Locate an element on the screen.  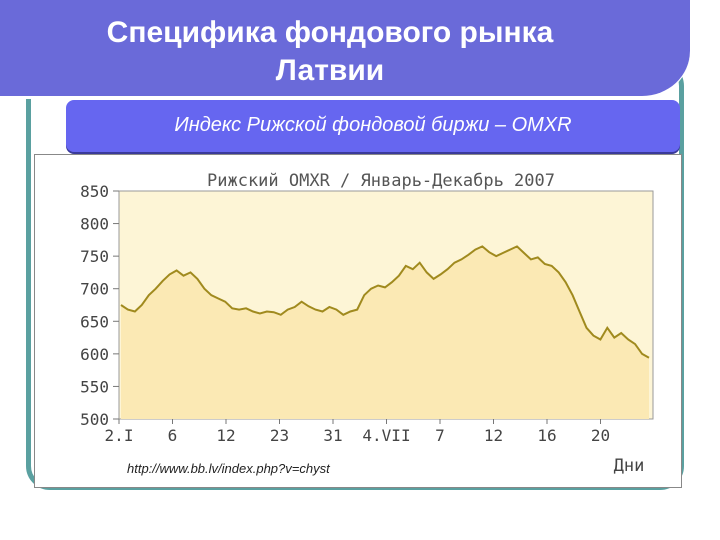
y-tick-label: 600 is located at coordinates (94, 354).